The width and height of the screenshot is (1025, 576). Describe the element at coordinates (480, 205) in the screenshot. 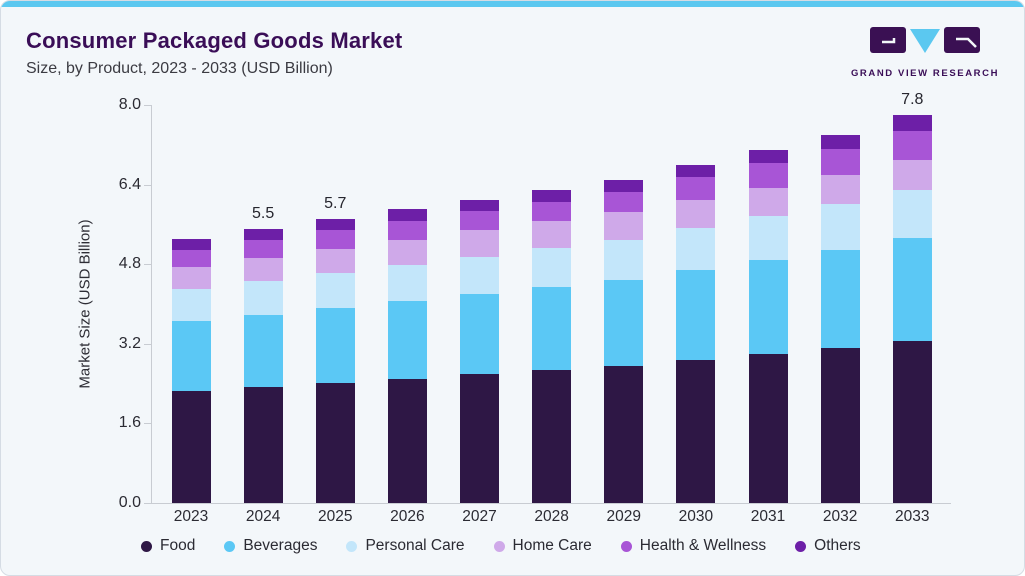

I see `bar-segment-2027-others` at that location.